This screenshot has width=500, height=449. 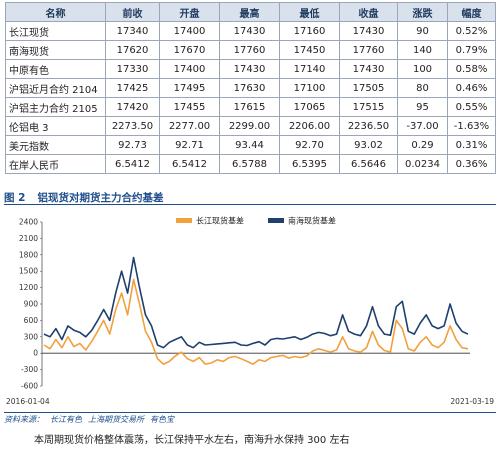 I want to click on table-row: 中原有色 17330 17400 17430 17140 17430 100 0.58%, so click(x=250, y=69).